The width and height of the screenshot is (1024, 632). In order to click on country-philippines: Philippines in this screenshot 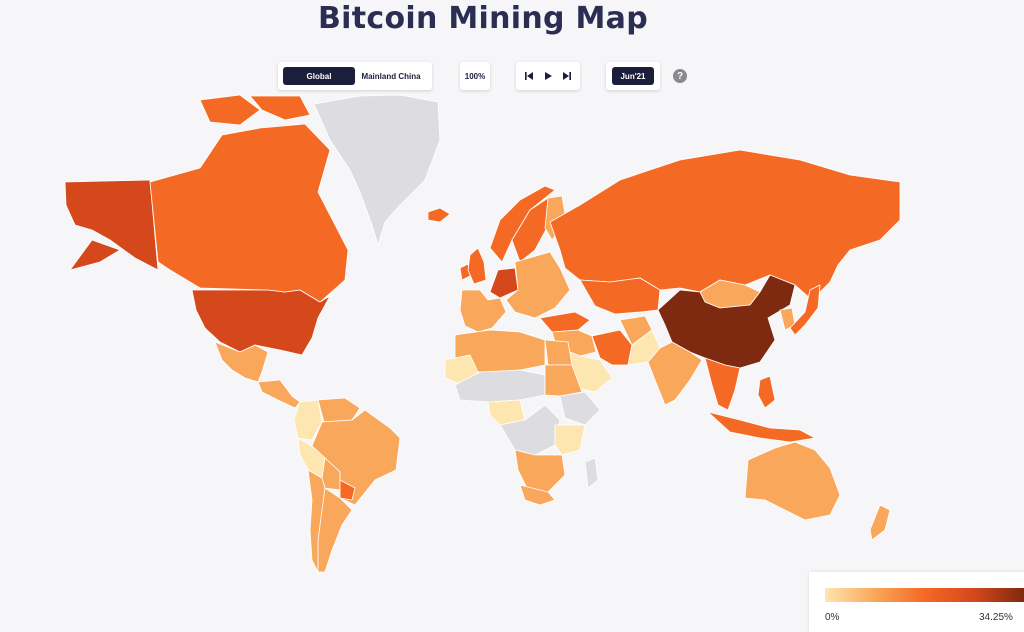, I will do `click(766, 392)`.